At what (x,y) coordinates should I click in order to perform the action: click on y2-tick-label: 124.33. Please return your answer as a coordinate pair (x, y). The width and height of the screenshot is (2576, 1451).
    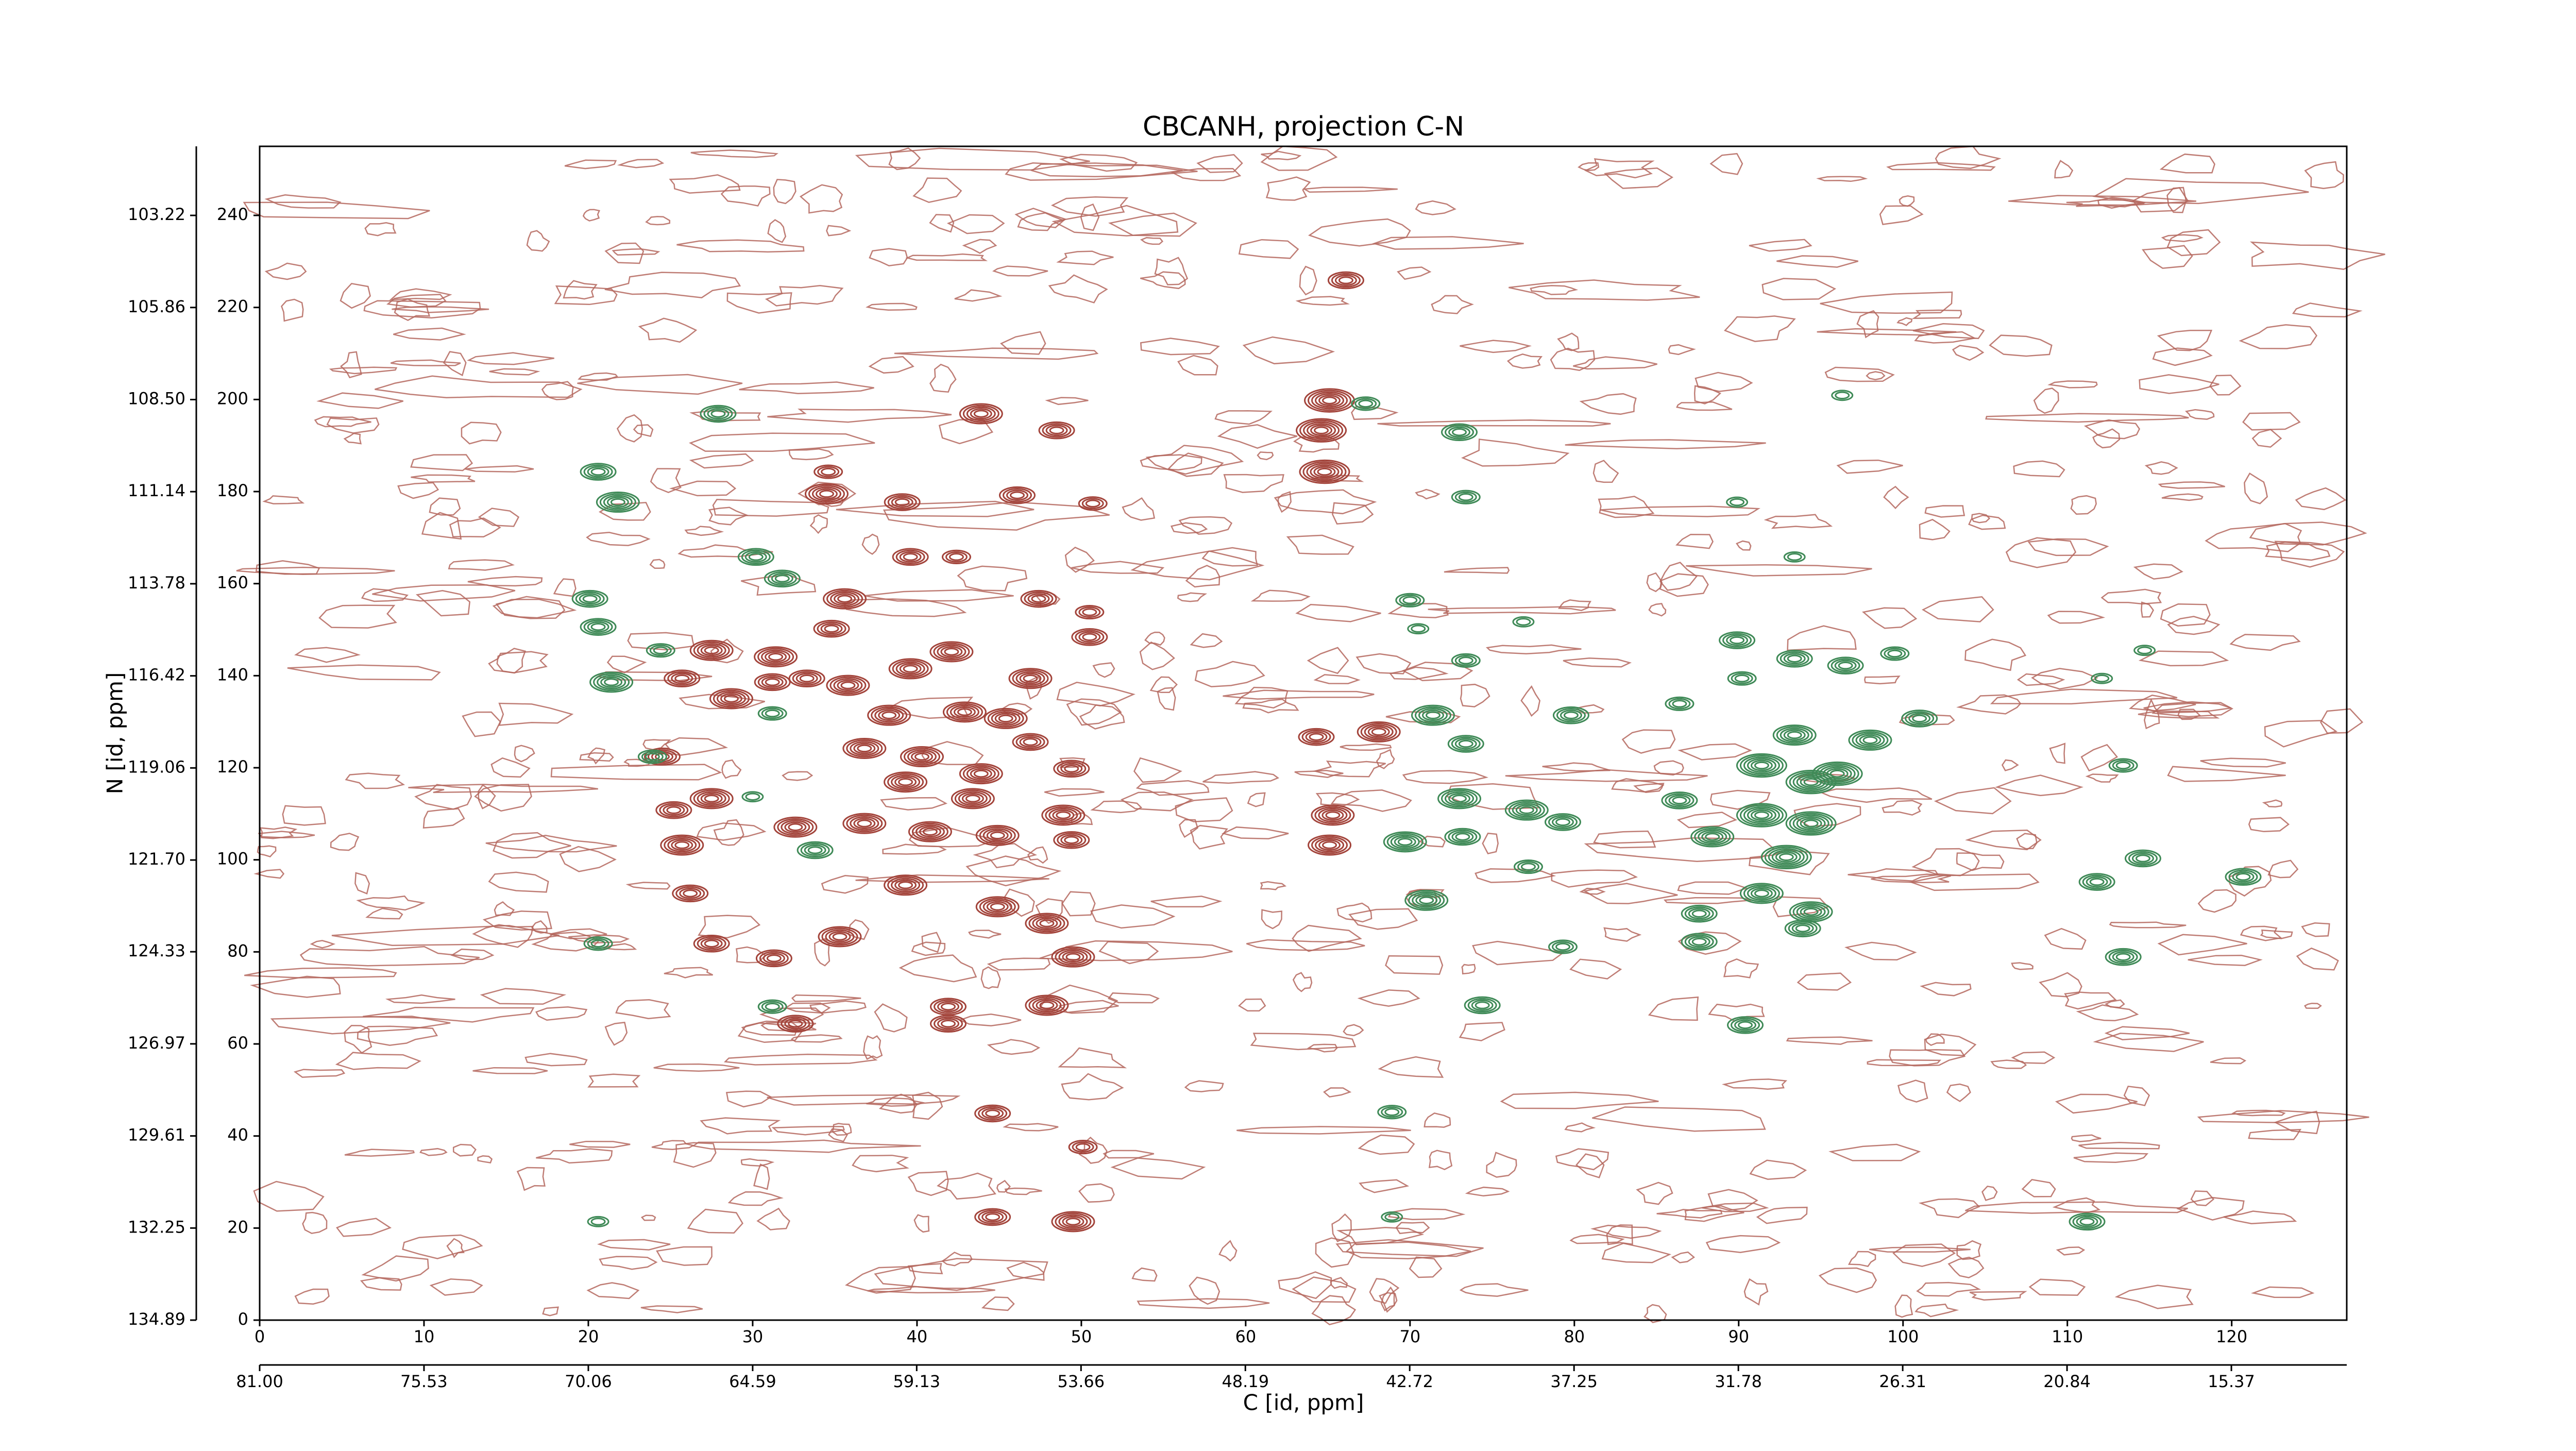
    Looking at the image, I should click on (156, 950).